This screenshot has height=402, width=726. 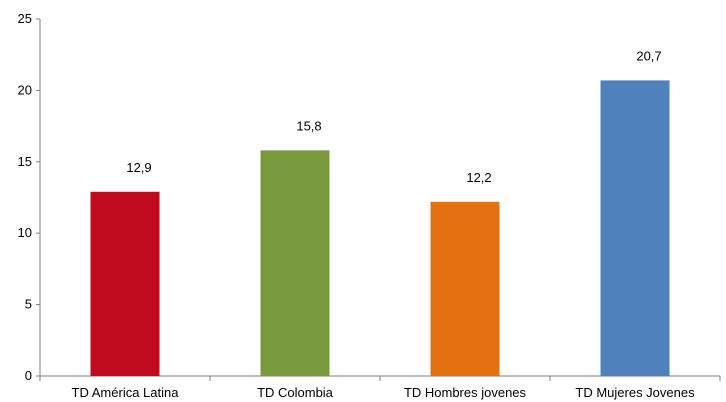 I want to click on y-tick-label: 0, so click(x=28, y=375).